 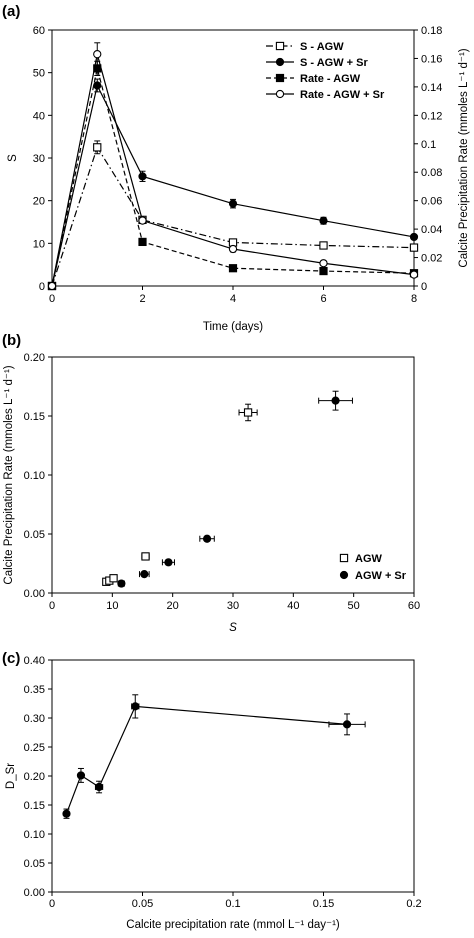 What do you see at coordinates (142, 299) in the screenshot?
I see `x-tick-label-a: 2` at bounding box center [142, 299].